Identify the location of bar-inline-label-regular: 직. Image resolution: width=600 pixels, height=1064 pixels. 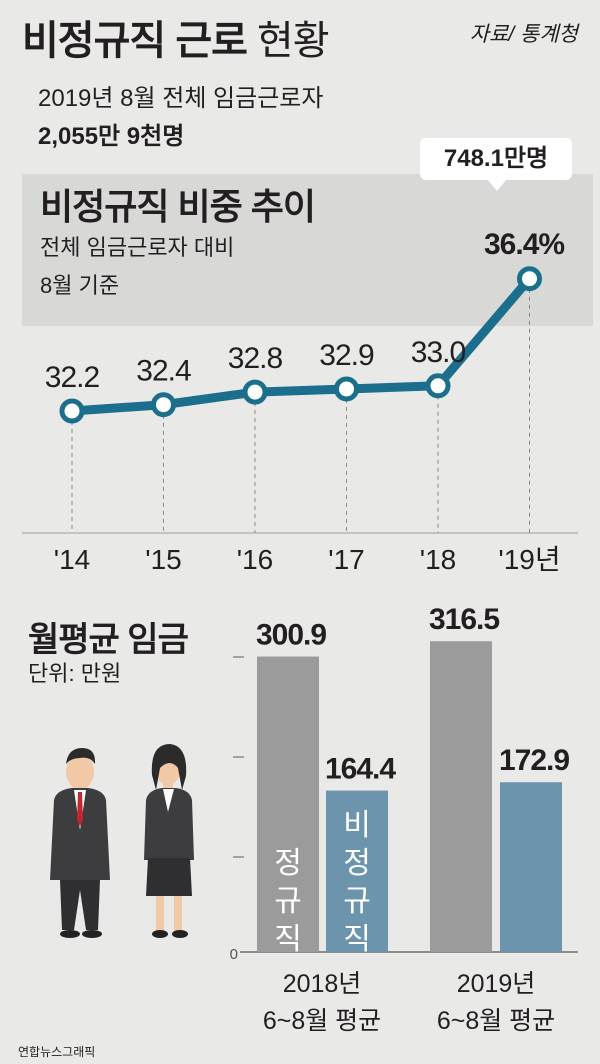
(288, 939).